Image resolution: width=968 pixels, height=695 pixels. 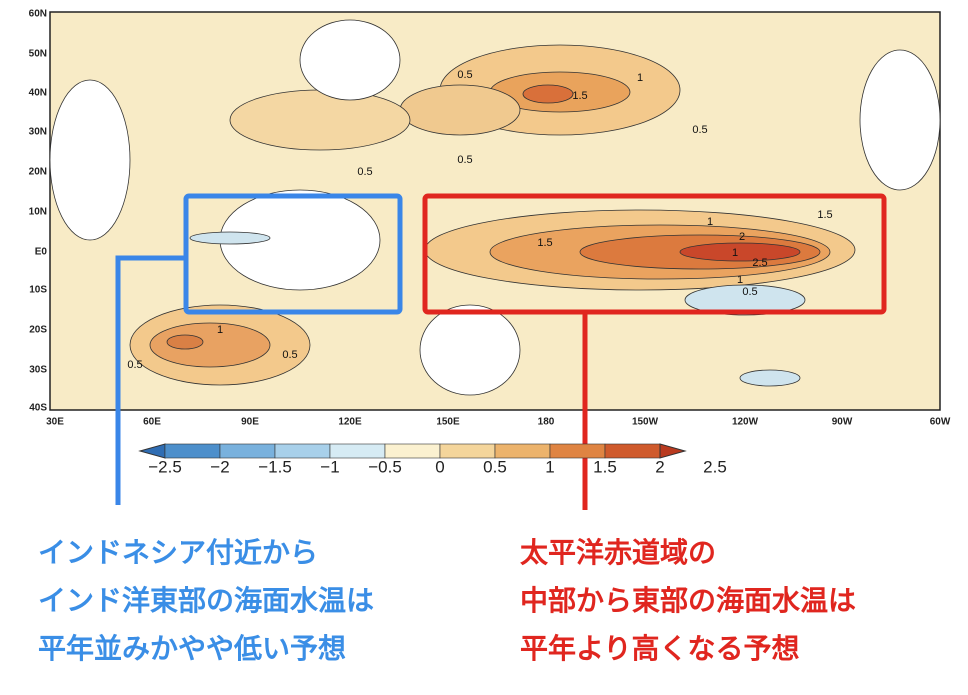 What do you see at coordinates (546, 422) in the screenshot?
I see `lon-label: 180` at bounding box center [546, 422].